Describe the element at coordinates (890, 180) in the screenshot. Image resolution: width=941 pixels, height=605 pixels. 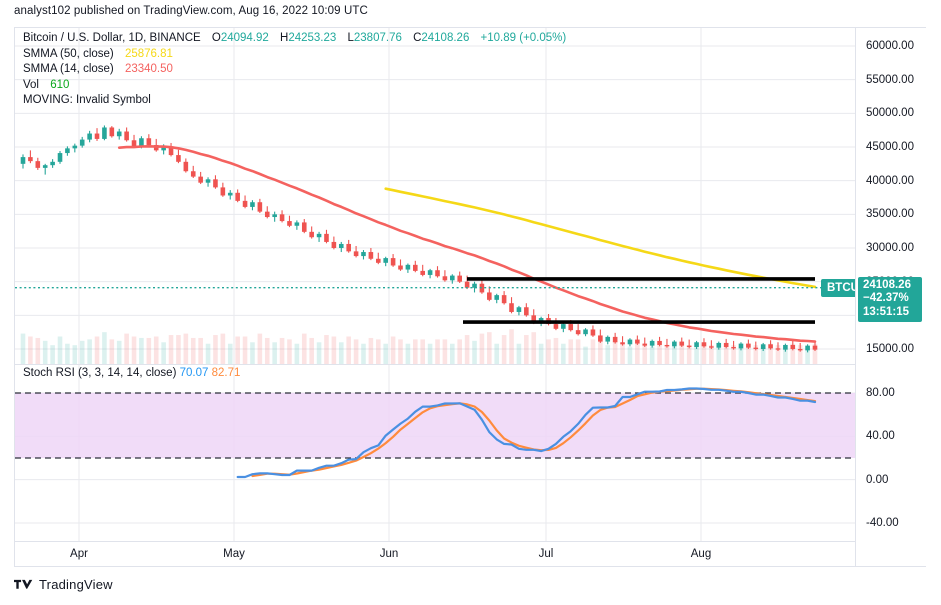
I see `price-axis-label: 40000.00` at that location.